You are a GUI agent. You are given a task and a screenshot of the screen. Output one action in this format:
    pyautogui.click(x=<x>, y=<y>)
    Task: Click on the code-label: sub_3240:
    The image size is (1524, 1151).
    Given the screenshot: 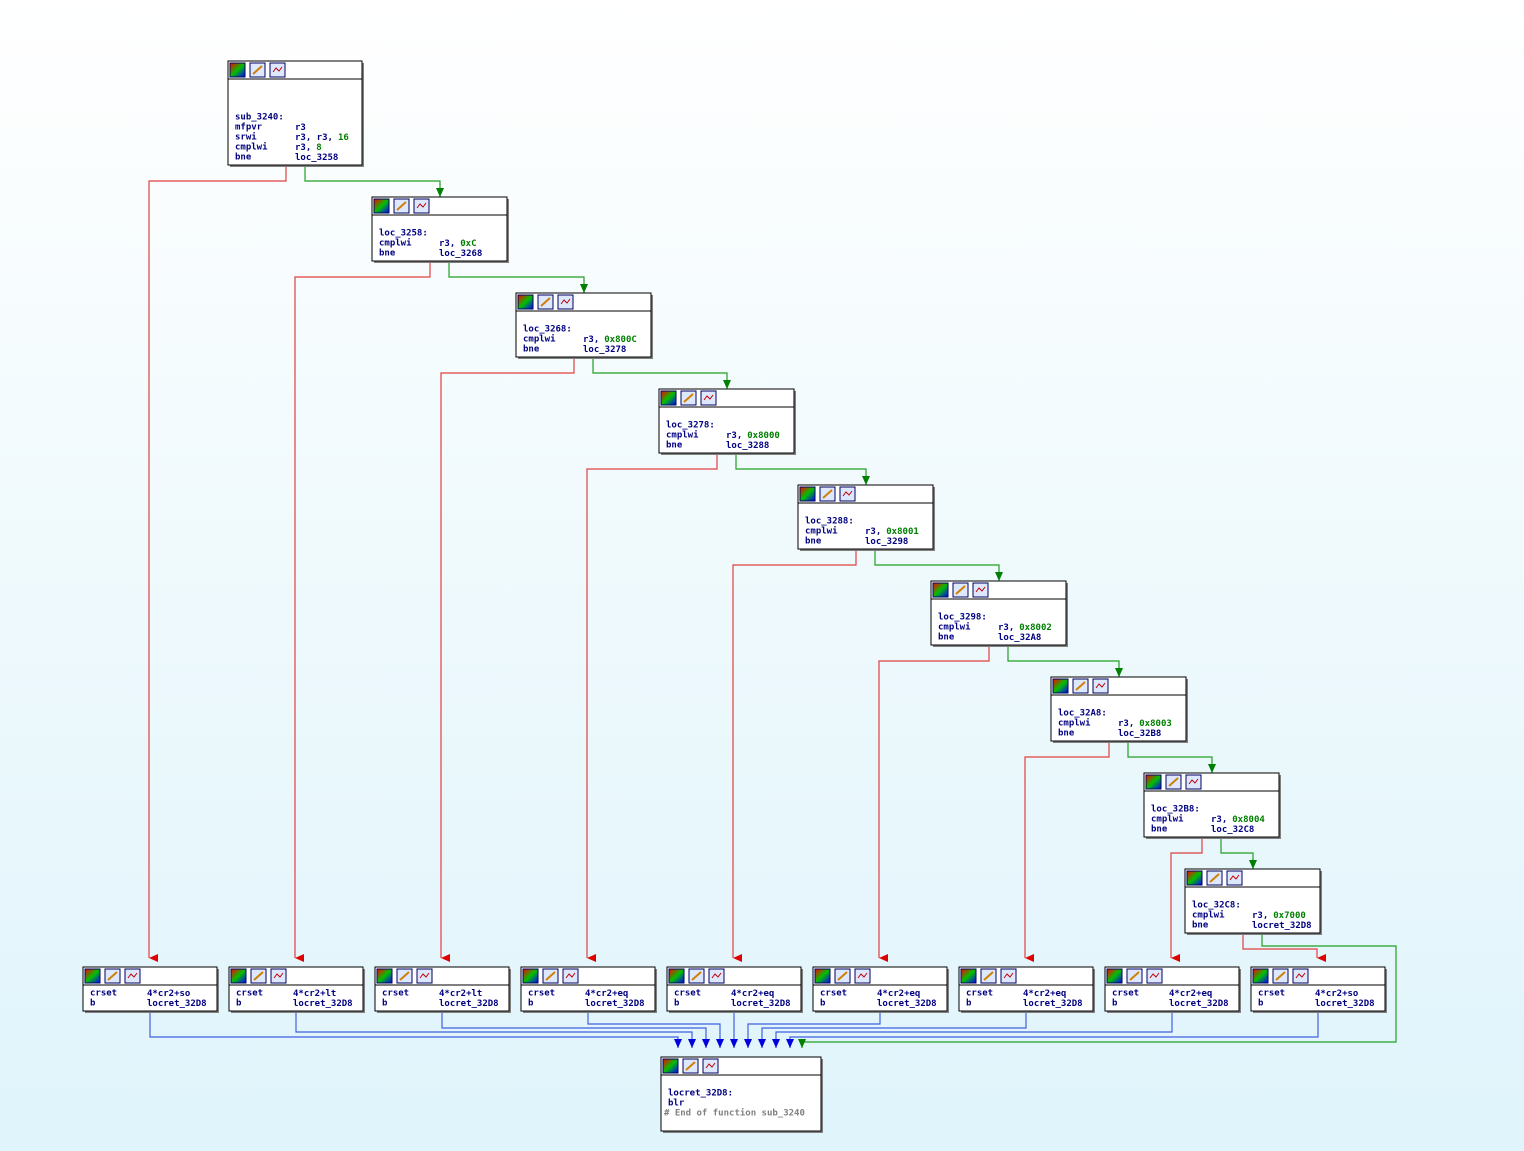 What is the action you would take?
    pyautogui.click(x=259, y=118)
    